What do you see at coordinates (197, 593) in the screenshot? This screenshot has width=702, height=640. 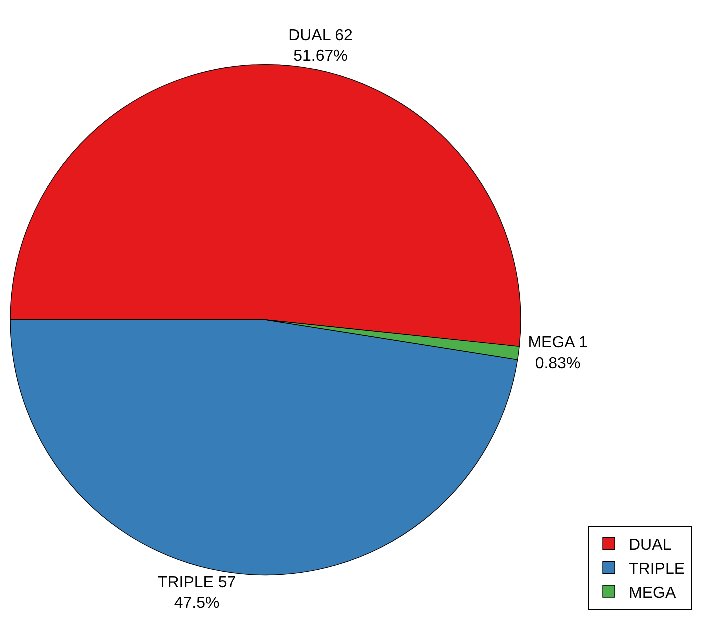 I see `data-label: TRIPLE 57 47.5%` at bounding box center [197, 593].